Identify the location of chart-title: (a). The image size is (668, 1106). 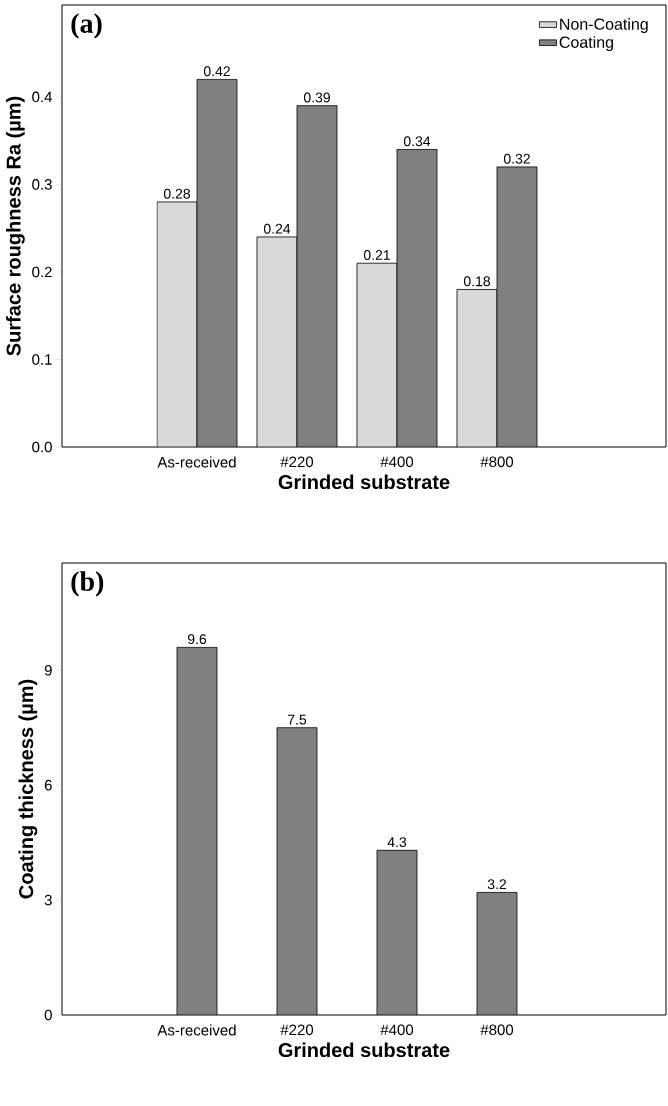
(86, 26).